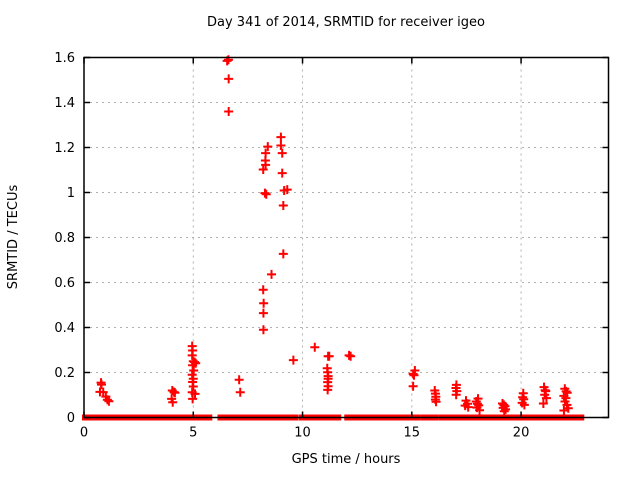 The image size is (640, 480). I want to click on y-tick-label: 0, so click(71, 418).